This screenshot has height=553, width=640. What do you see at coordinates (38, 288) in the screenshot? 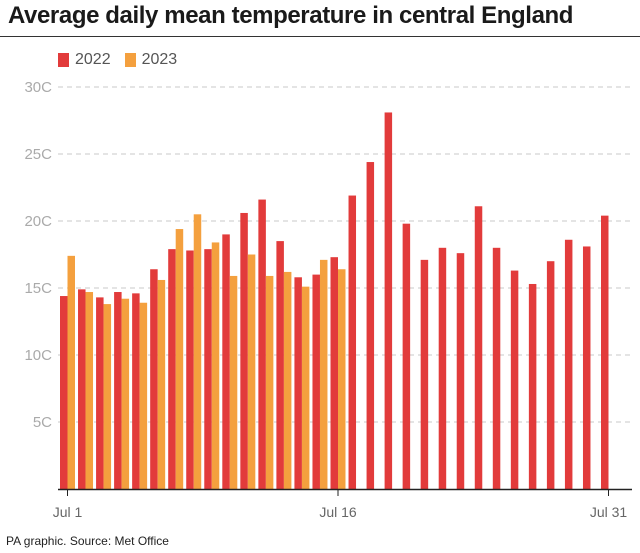
I see `y-tick-label-15: 15C` at bounding box center [38, 288].